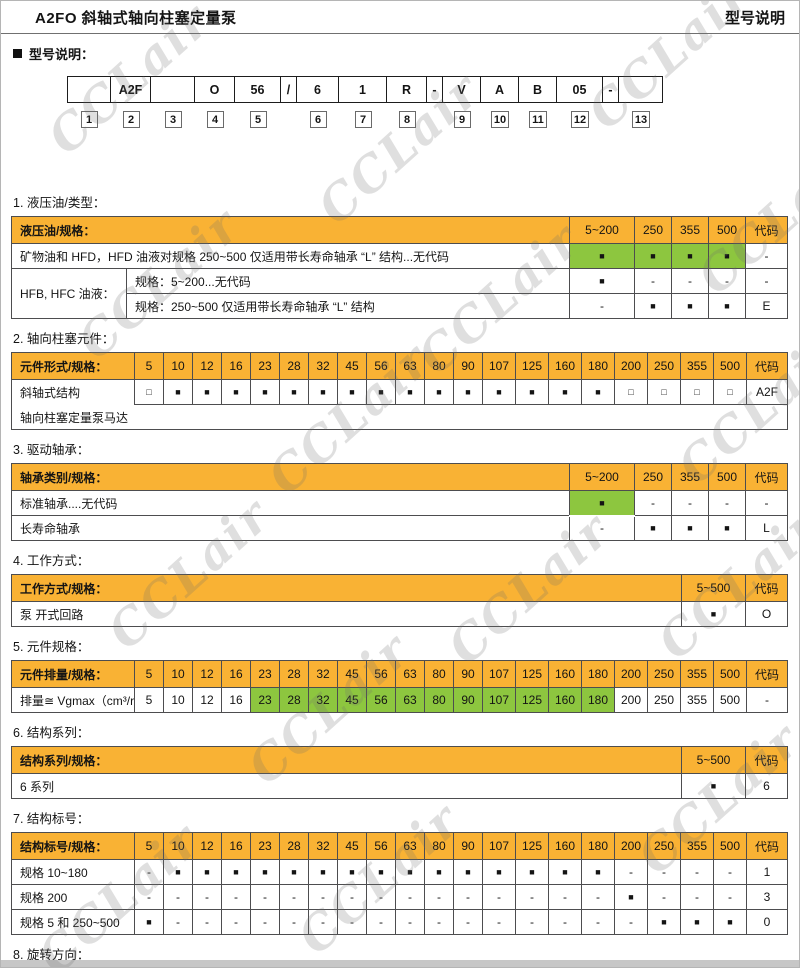 This screenshot has height=968, width=800. Describe the element at coordinates (89, 119) in the screenshot. I see `model-code-number-slot: 1` at that location.